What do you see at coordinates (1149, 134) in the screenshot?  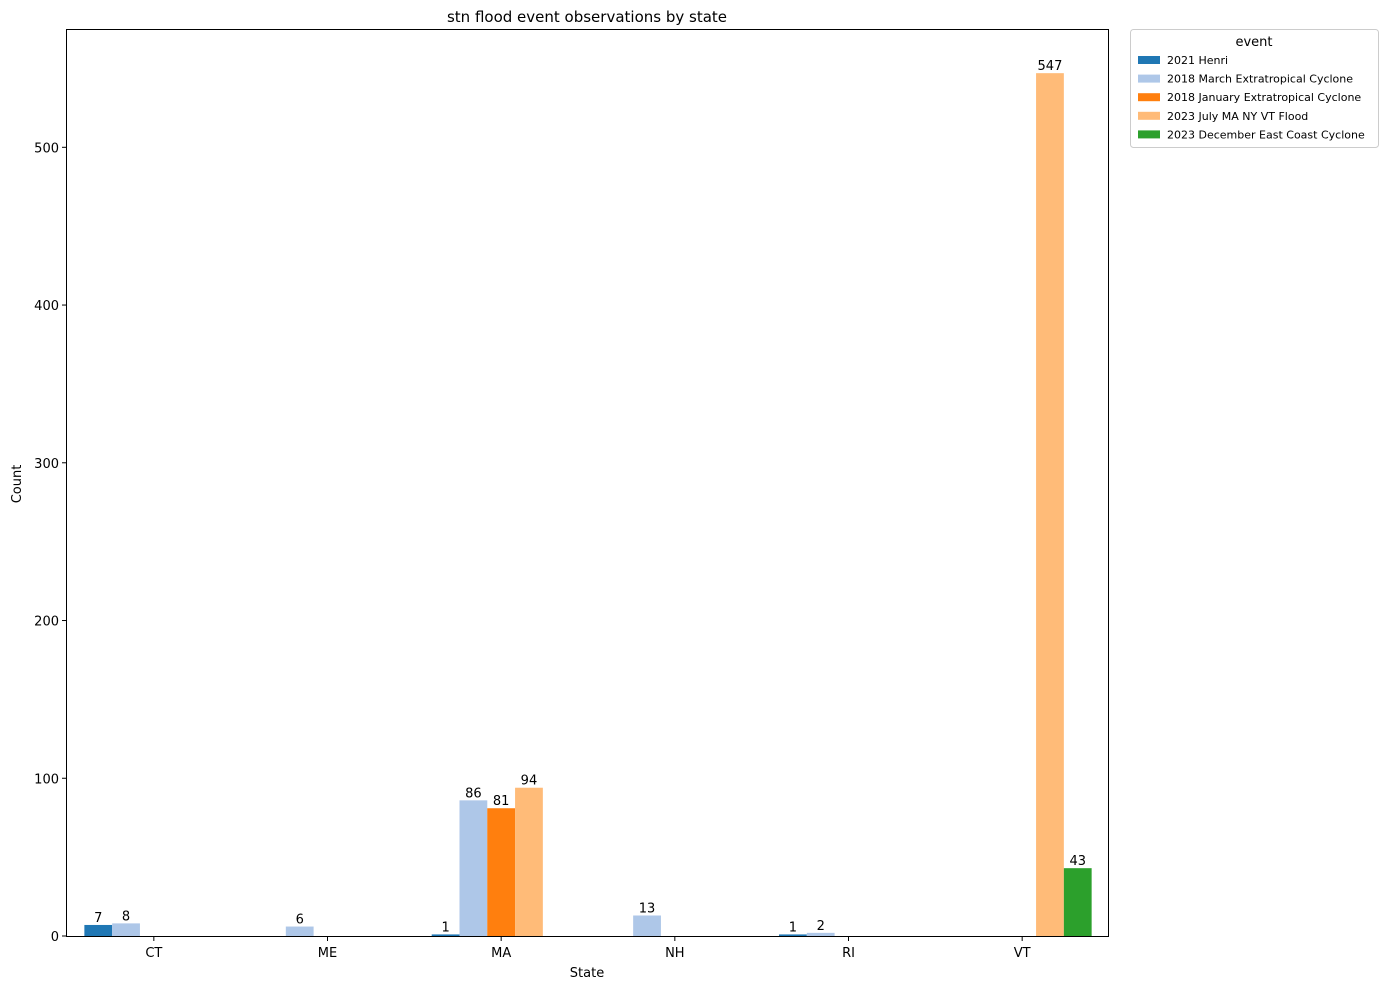 I see `legend-swatch-2023-december-east-coast-cyclone` at bounding box center [1149, 134].